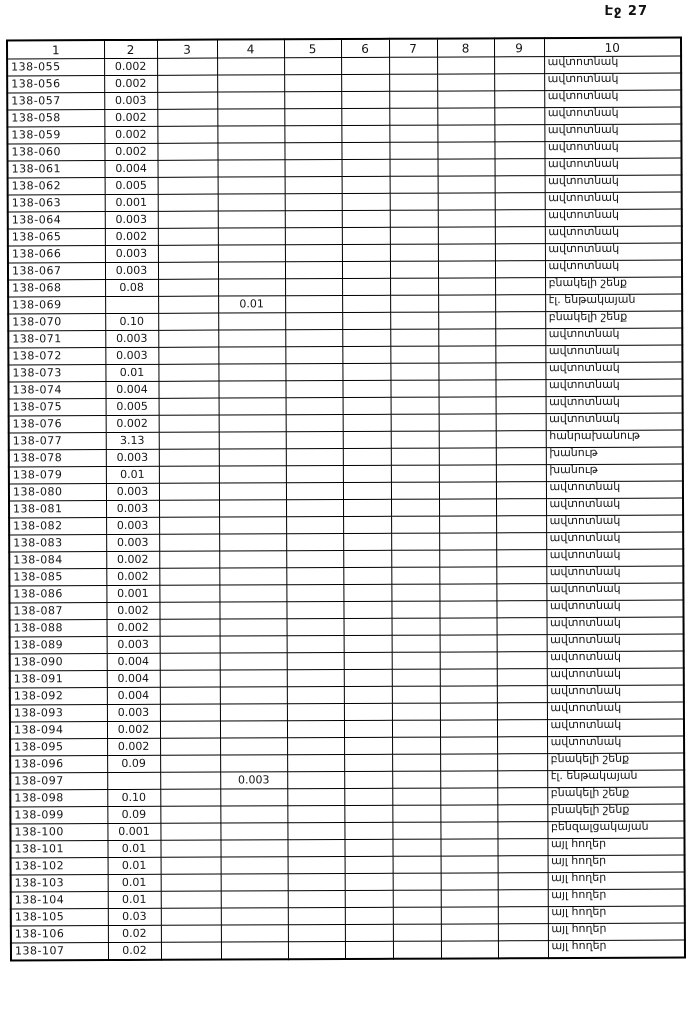 Image resolution: width=690 pixels, height=1022 pixels. I want to click on cell-parcel-id: 138-055, so click(56, 67).